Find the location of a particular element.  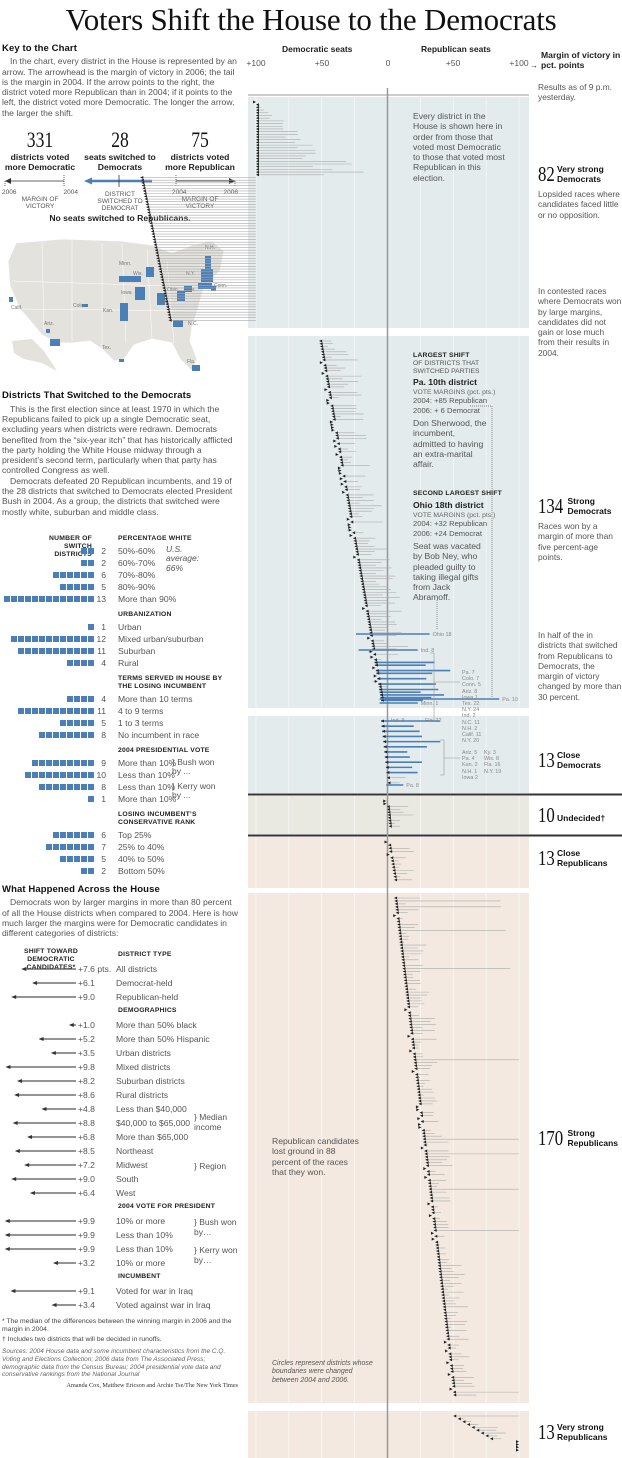

count-row: 2 60%-70% is located at coordinates (120, 563).